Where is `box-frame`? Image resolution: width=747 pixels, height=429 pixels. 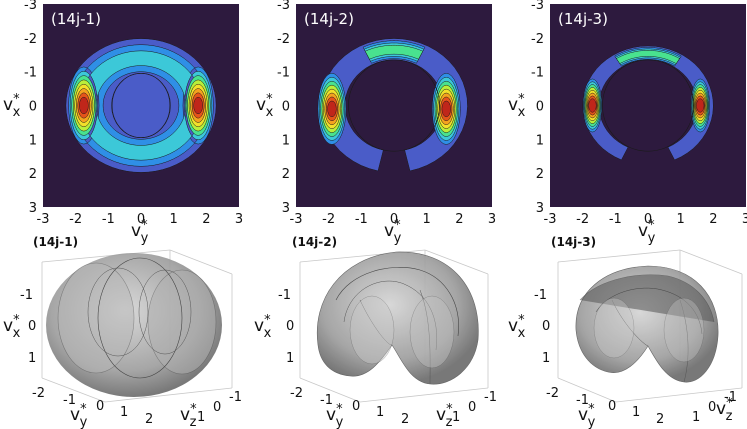
box-frame is located at coordinates (137, 326).